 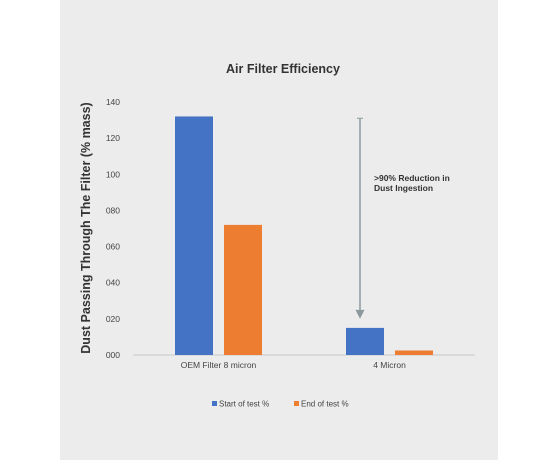 I want to click on annotation-text: Dust Ingestion, so click(x=403, y=188).